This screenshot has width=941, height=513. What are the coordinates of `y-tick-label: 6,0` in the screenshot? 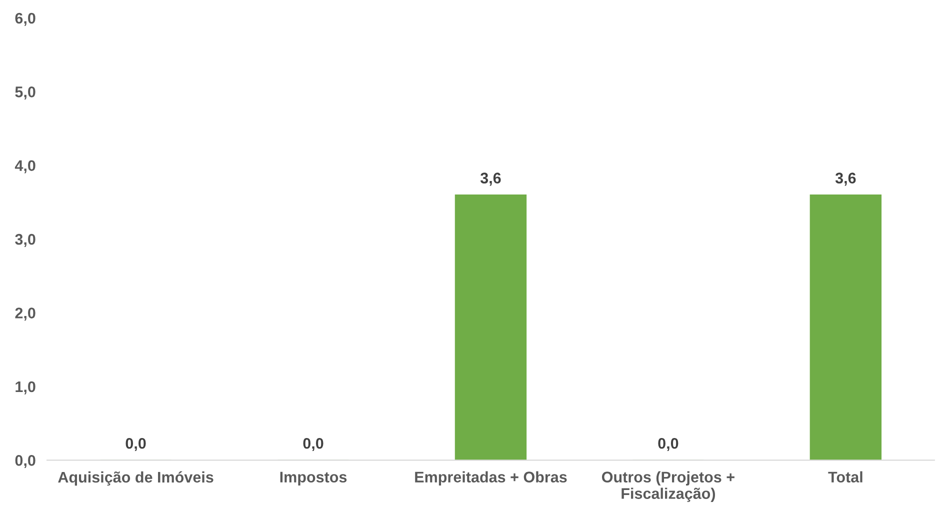 It's located at (25, 19).